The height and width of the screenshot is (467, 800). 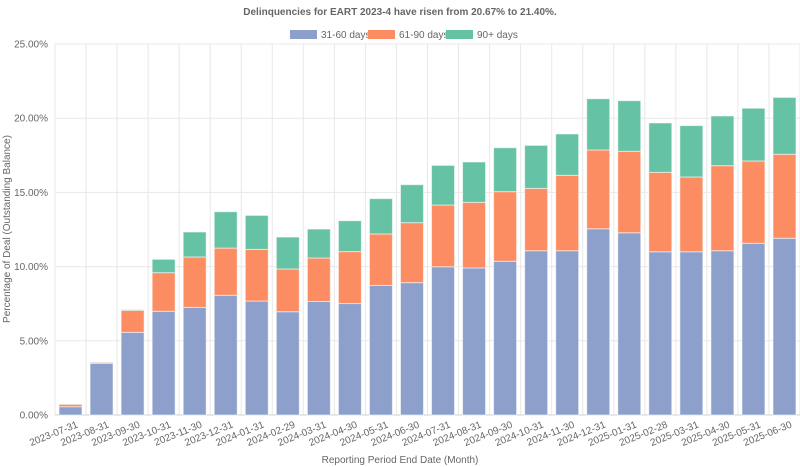 I want to click on legend: 31-60 days 61-90 days 90+ days, so click(x=404, y=35).